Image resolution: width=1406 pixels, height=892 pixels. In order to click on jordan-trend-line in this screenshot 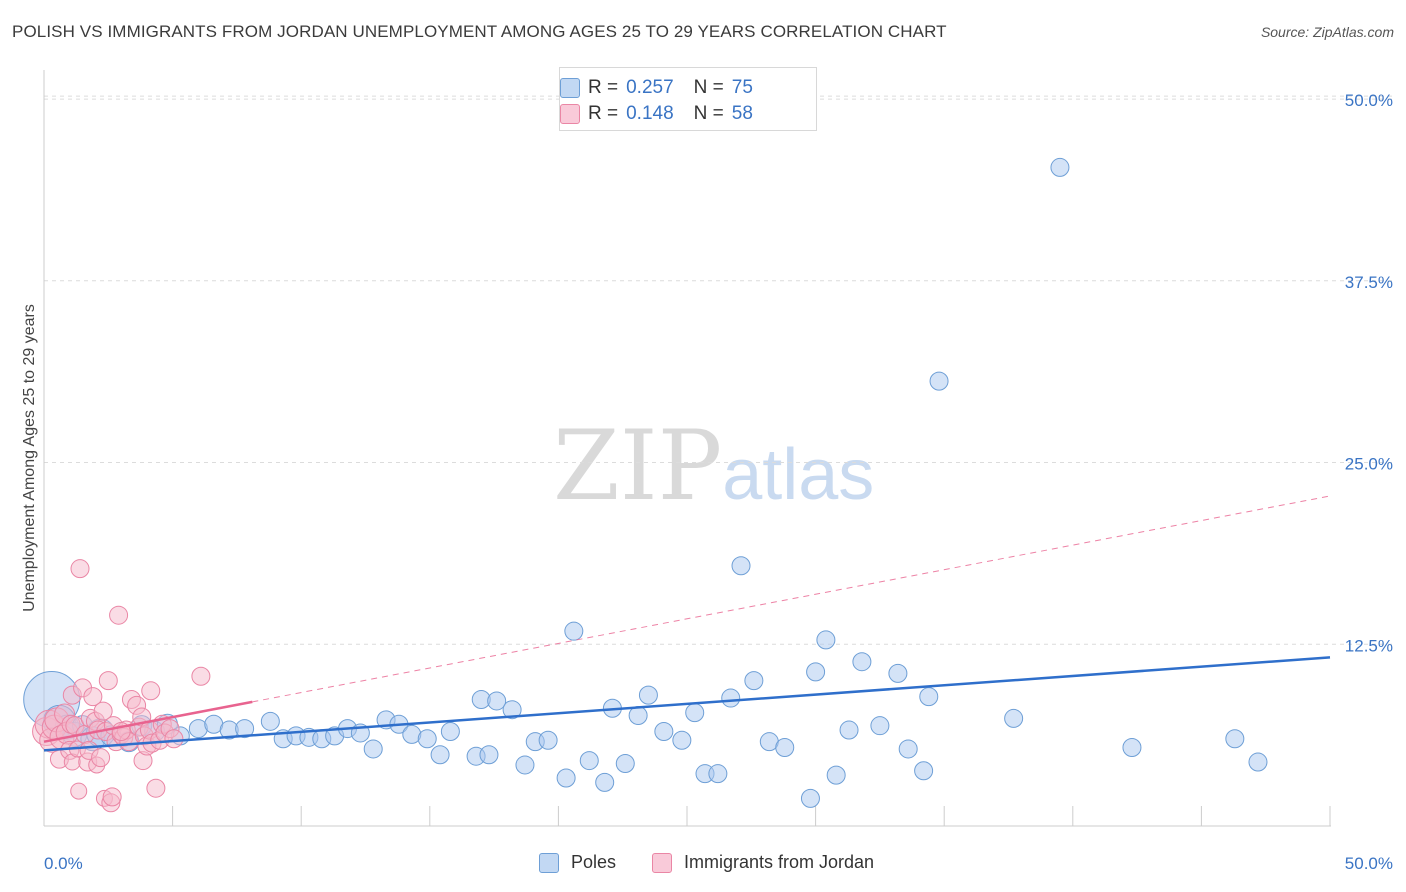, I will do `click(148, 721)`.